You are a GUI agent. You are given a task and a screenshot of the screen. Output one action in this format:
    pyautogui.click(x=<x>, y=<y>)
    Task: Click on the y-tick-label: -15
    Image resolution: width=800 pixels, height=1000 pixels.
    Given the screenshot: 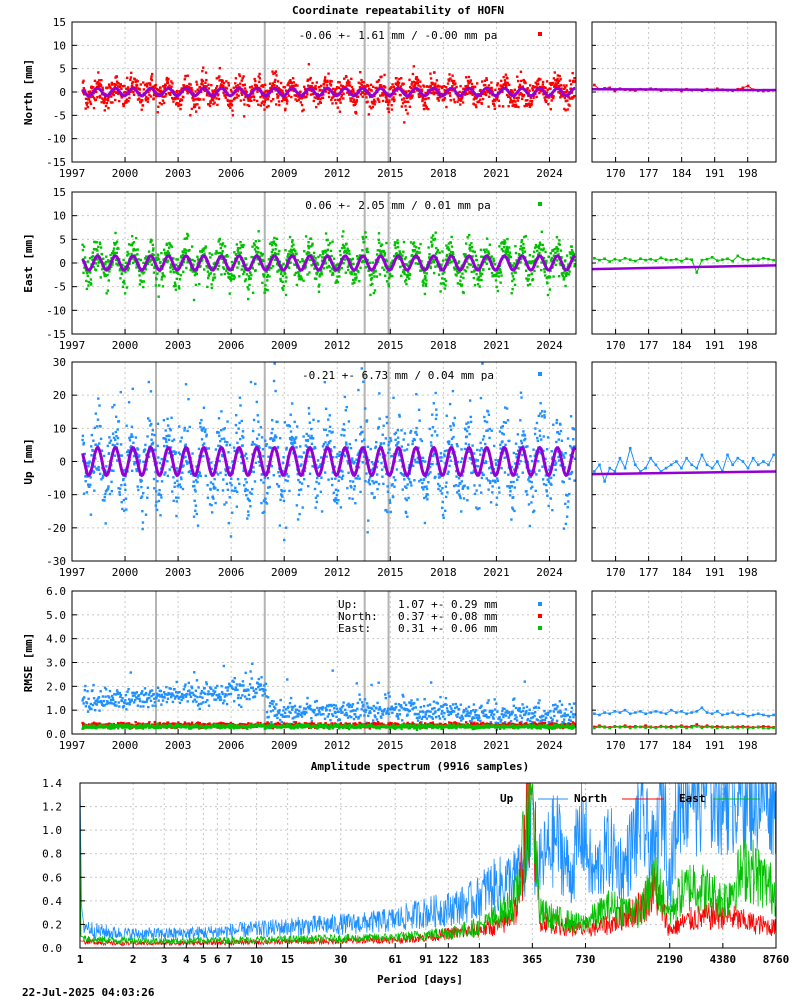 What is the action you would take?
    pyautogui.click(x=56, y=334)
    